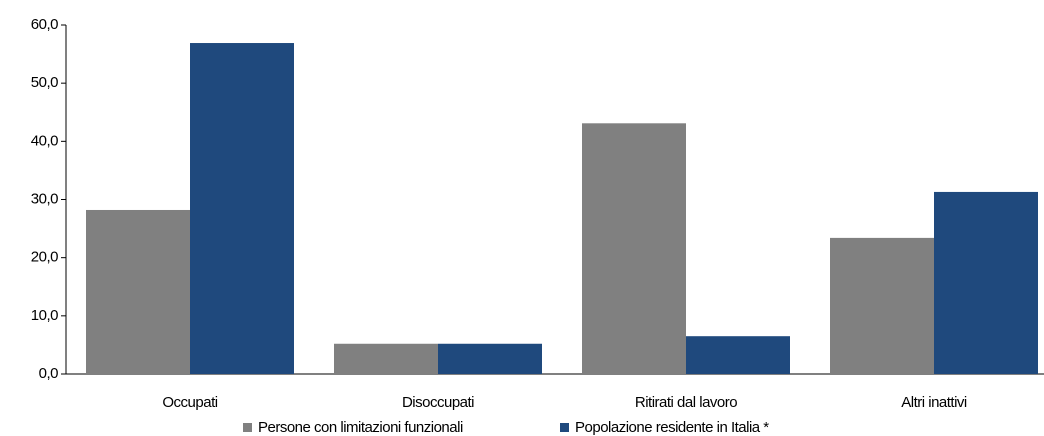 This screenshot has width=1044, height=436. I want to click on y-tick-label: 30,0, so click(44, 198).